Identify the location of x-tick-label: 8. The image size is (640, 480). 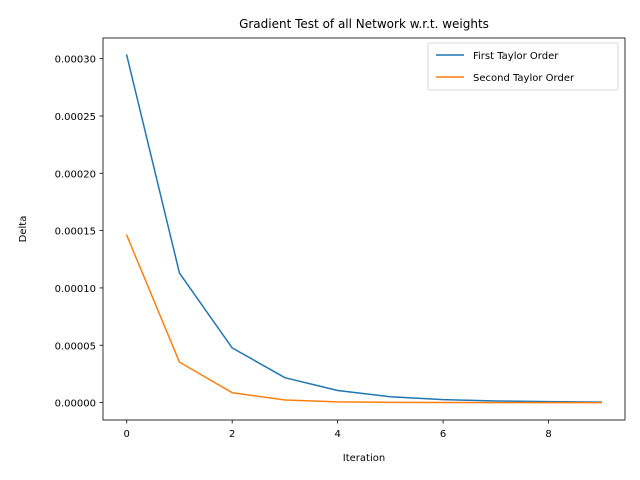
(548, 434).